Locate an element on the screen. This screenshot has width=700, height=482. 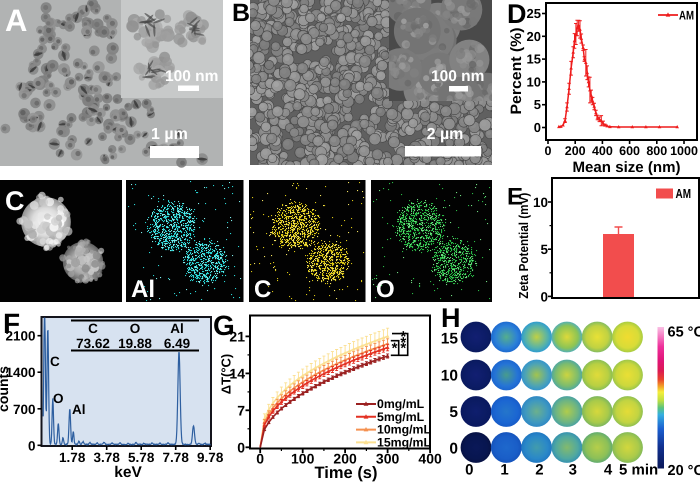
svg-text: 2 µm is located at coordinates (445, 134).